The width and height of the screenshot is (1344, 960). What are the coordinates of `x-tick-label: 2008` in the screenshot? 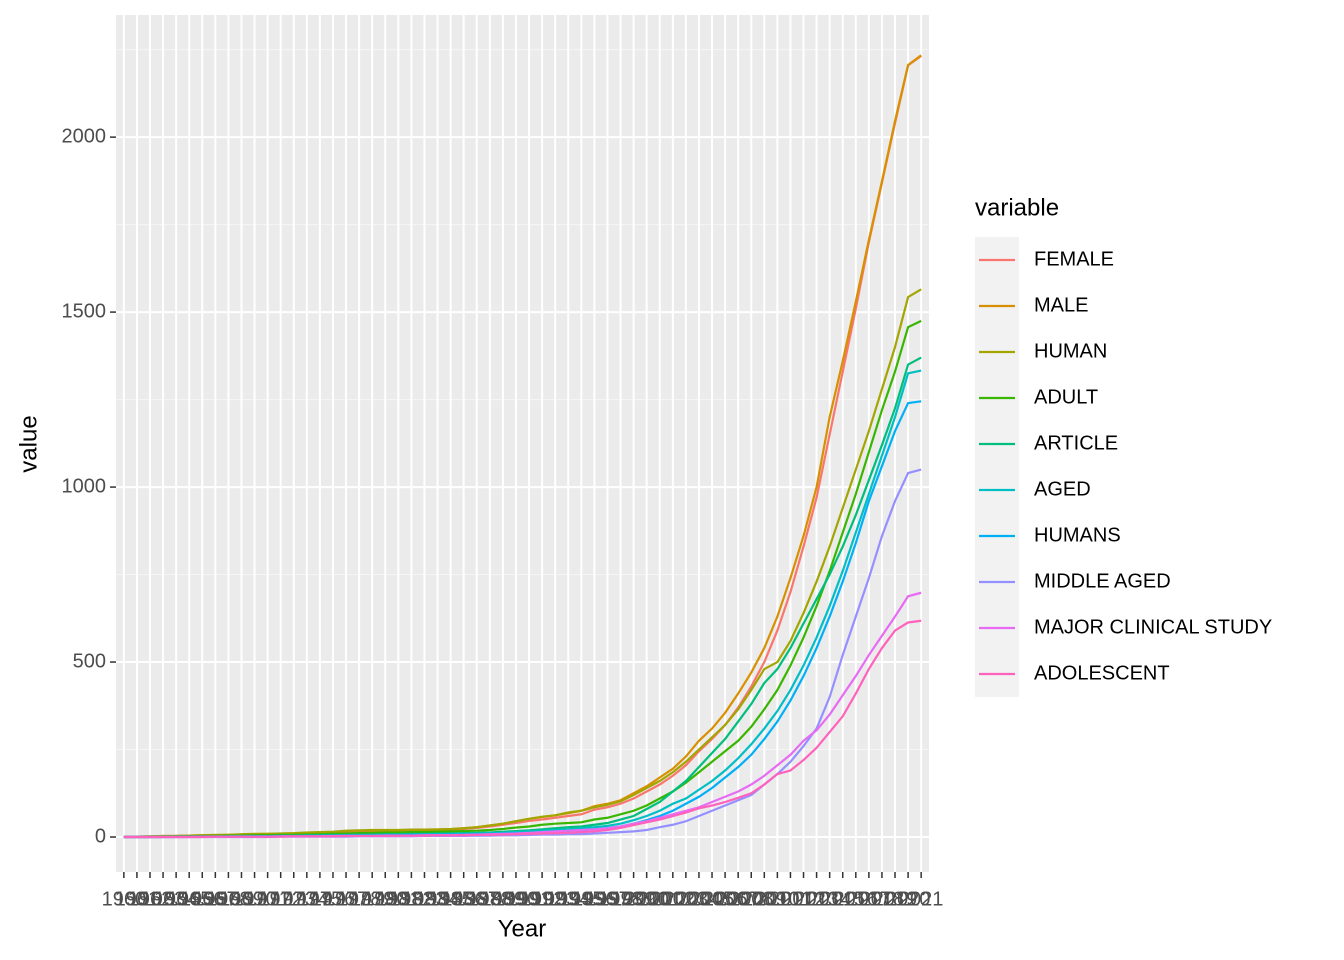 It's located at (751, 899).